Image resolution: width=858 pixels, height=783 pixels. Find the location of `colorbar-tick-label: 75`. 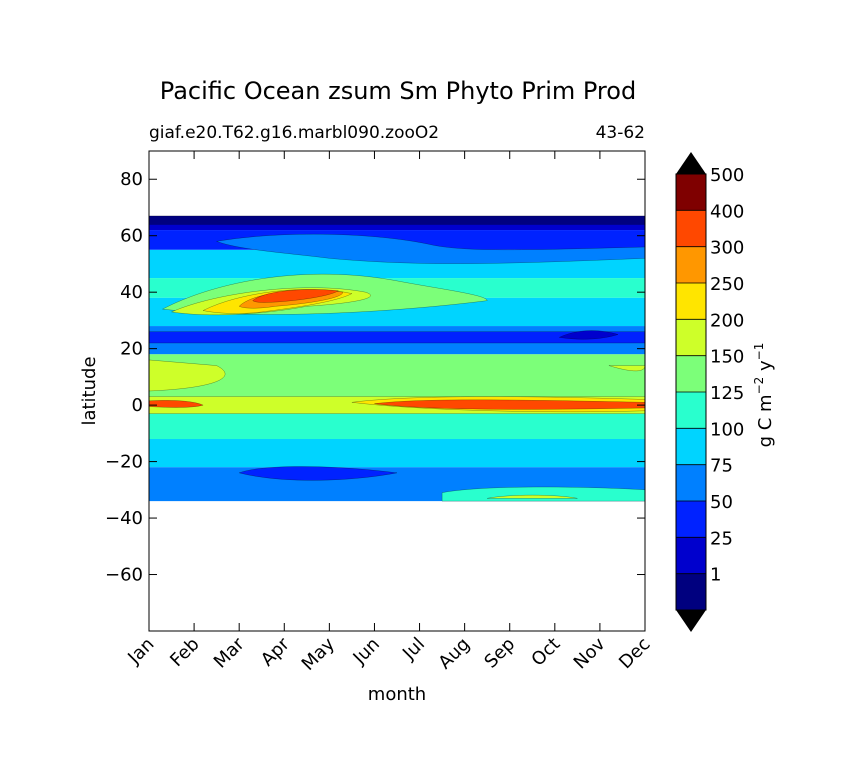

colorbar-tick-label: 75 is located at coordinates (721, 466).